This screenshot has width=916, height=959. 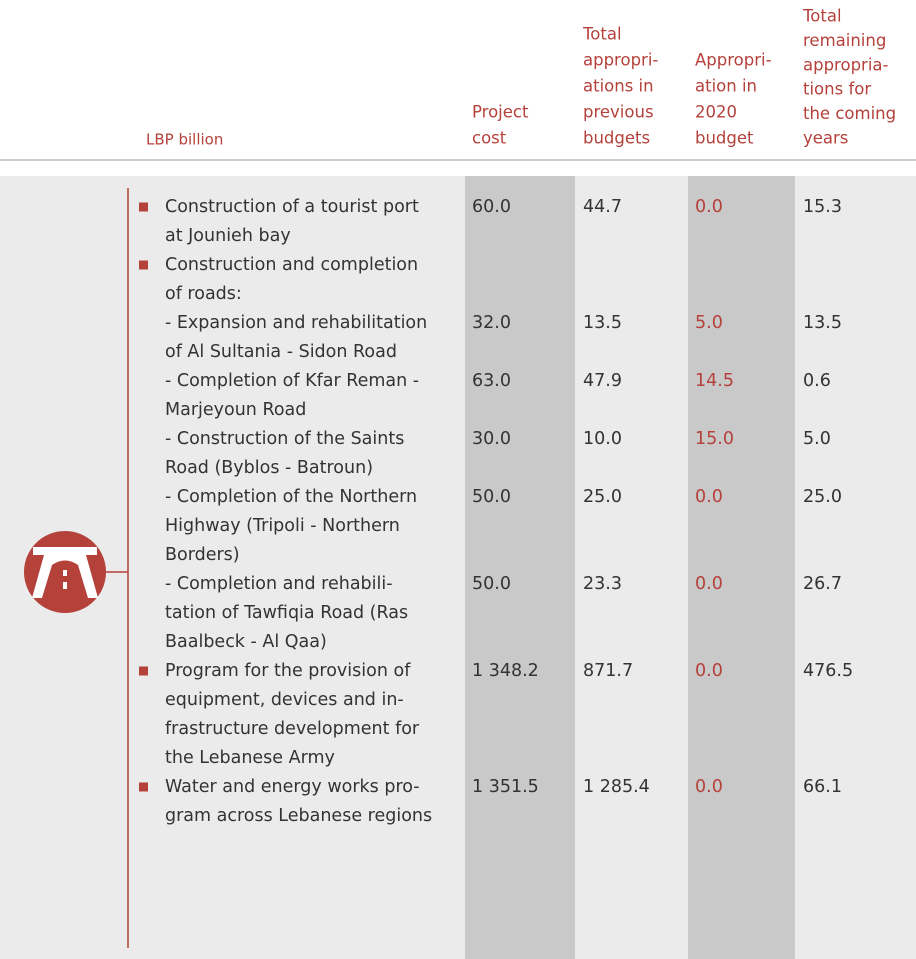 What do you see at coordinates (714, 381) in the screenshot?
I see `cell-value: 14.5` at bounding box center [714, 381].